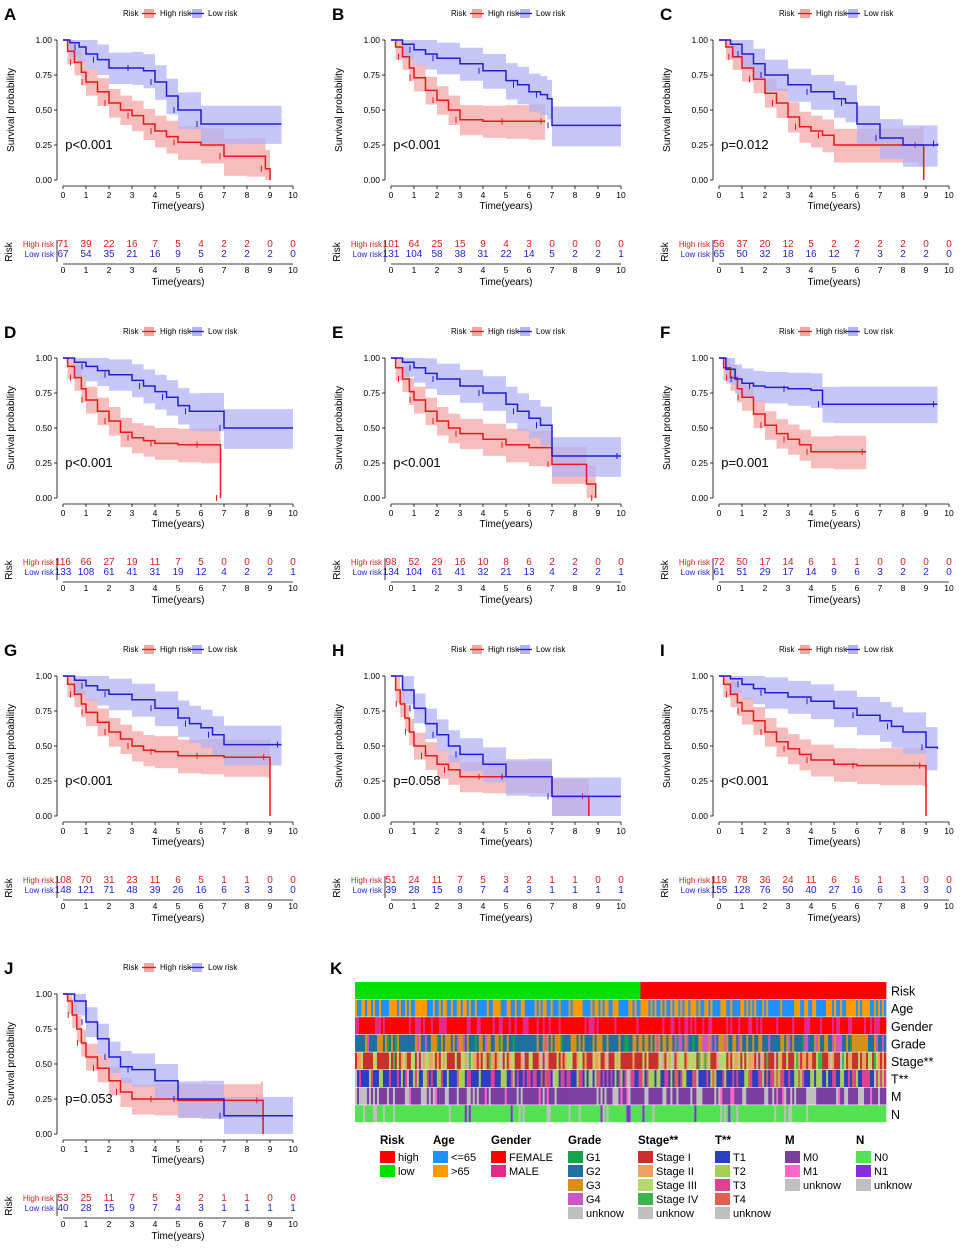 This screenshot has width=962, height=1249. What do you see at coordinates (391, 562) in the screenshot?
I see `risk-count-high: 98` at bounding box center [391, 562].